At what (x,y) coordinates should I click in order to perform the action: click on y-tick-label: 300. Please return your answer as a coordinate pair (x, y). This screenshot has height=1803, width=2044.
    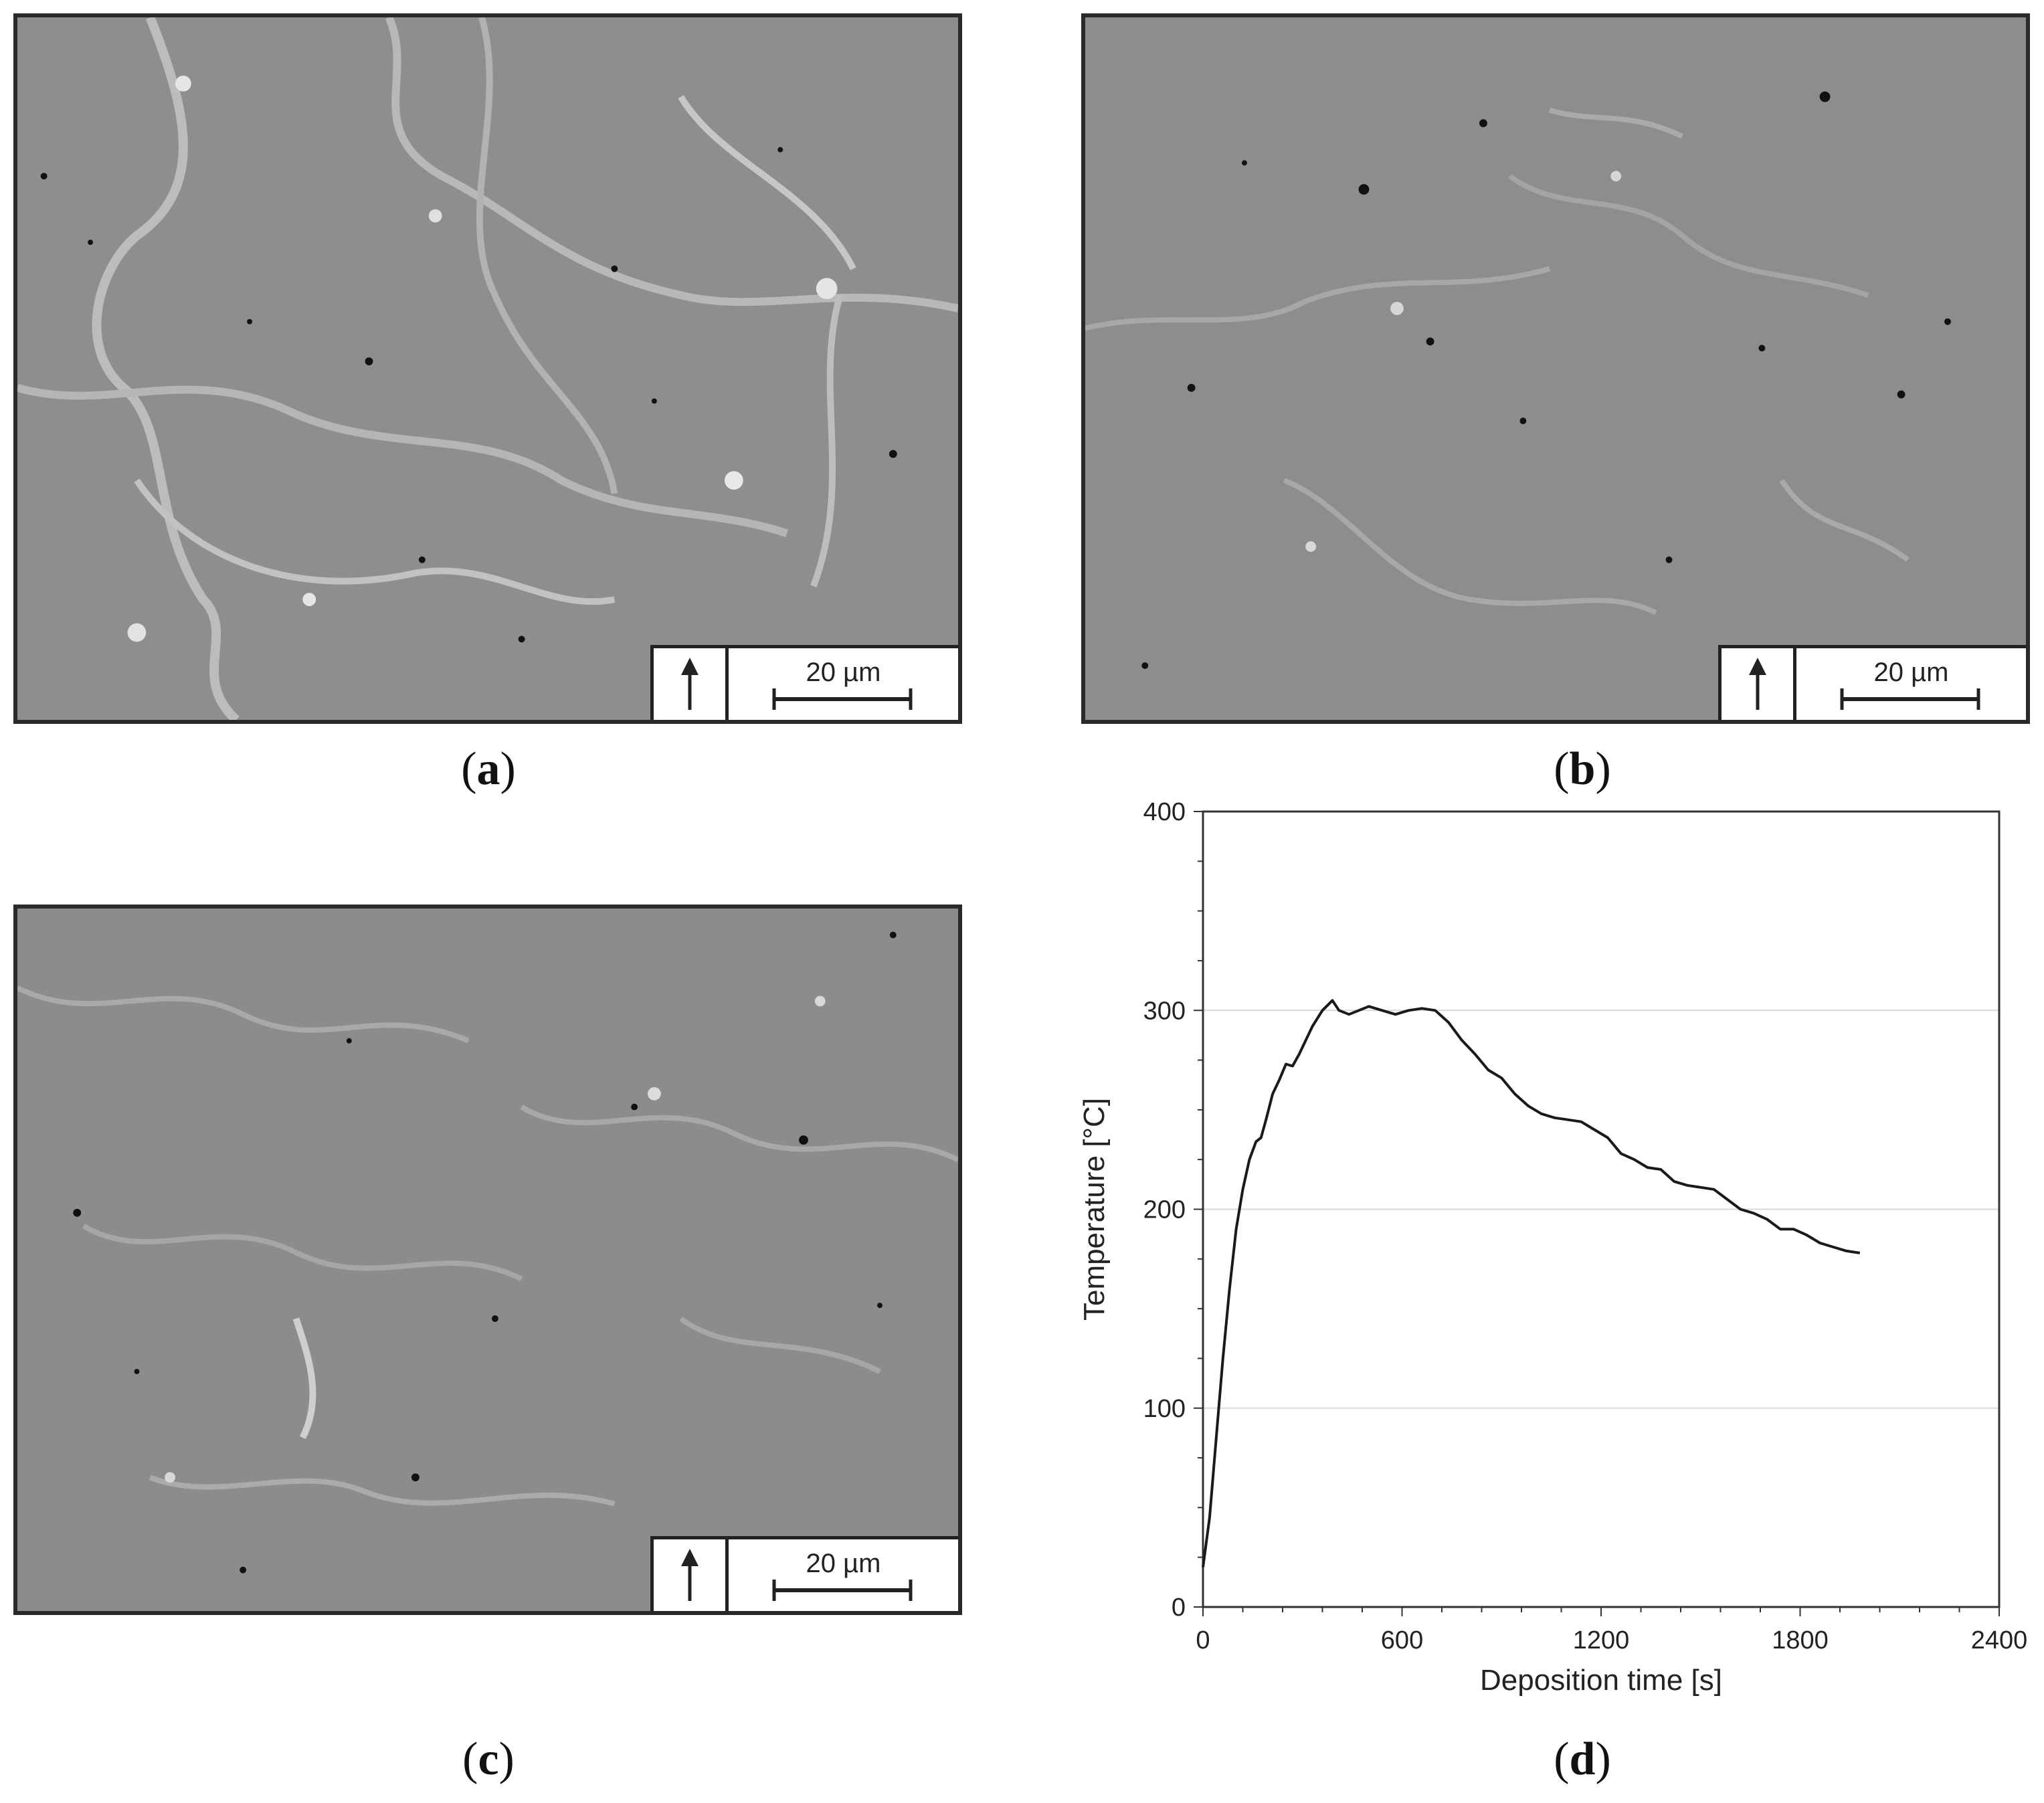
    Looking at the image, I should click on (1164, 1011).